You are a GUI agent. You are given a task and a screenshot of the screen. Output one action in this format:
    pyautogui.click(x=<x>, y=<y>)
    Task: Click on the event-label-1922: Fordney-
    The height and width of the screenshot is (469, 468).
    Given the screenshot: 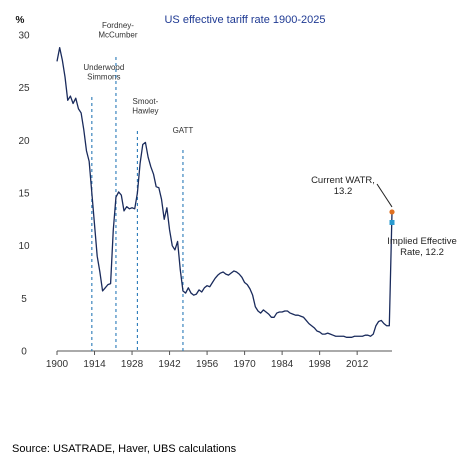 What is the action you would take?
    pyautogui.click(x=118, y=25)
    